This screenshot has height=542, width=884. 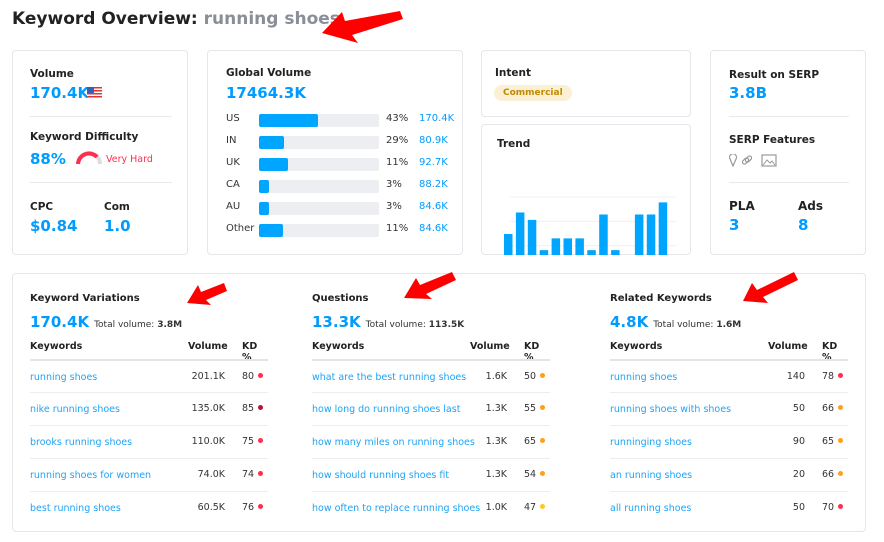 What do you see at coordinates (89, 158) in the screenshot?
I see `kd-gauge` at bounding box center [89, 158].